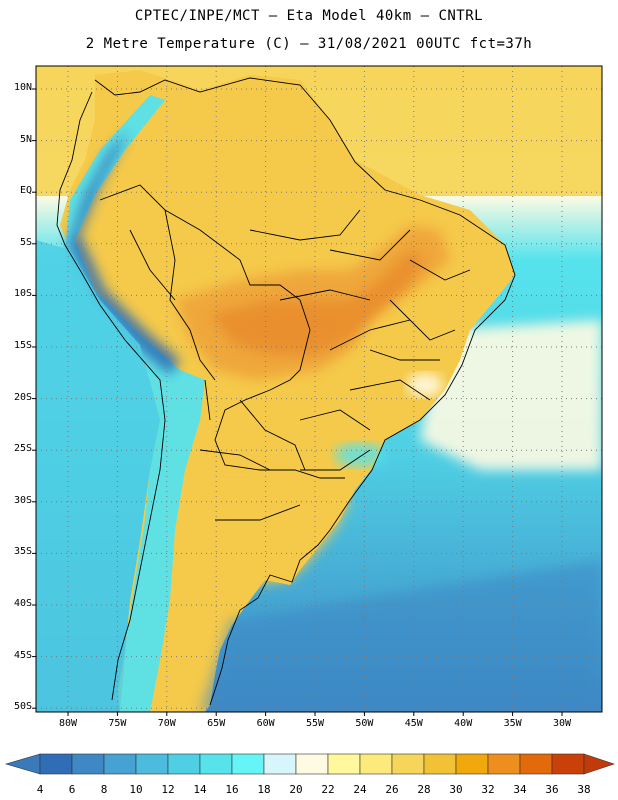 This screenshot has height=800, width=618. What do you see at coordinates (136, 789) in the screenshot?
I see `colorbar-tick-label: 10` at bounding box center [136, 789].